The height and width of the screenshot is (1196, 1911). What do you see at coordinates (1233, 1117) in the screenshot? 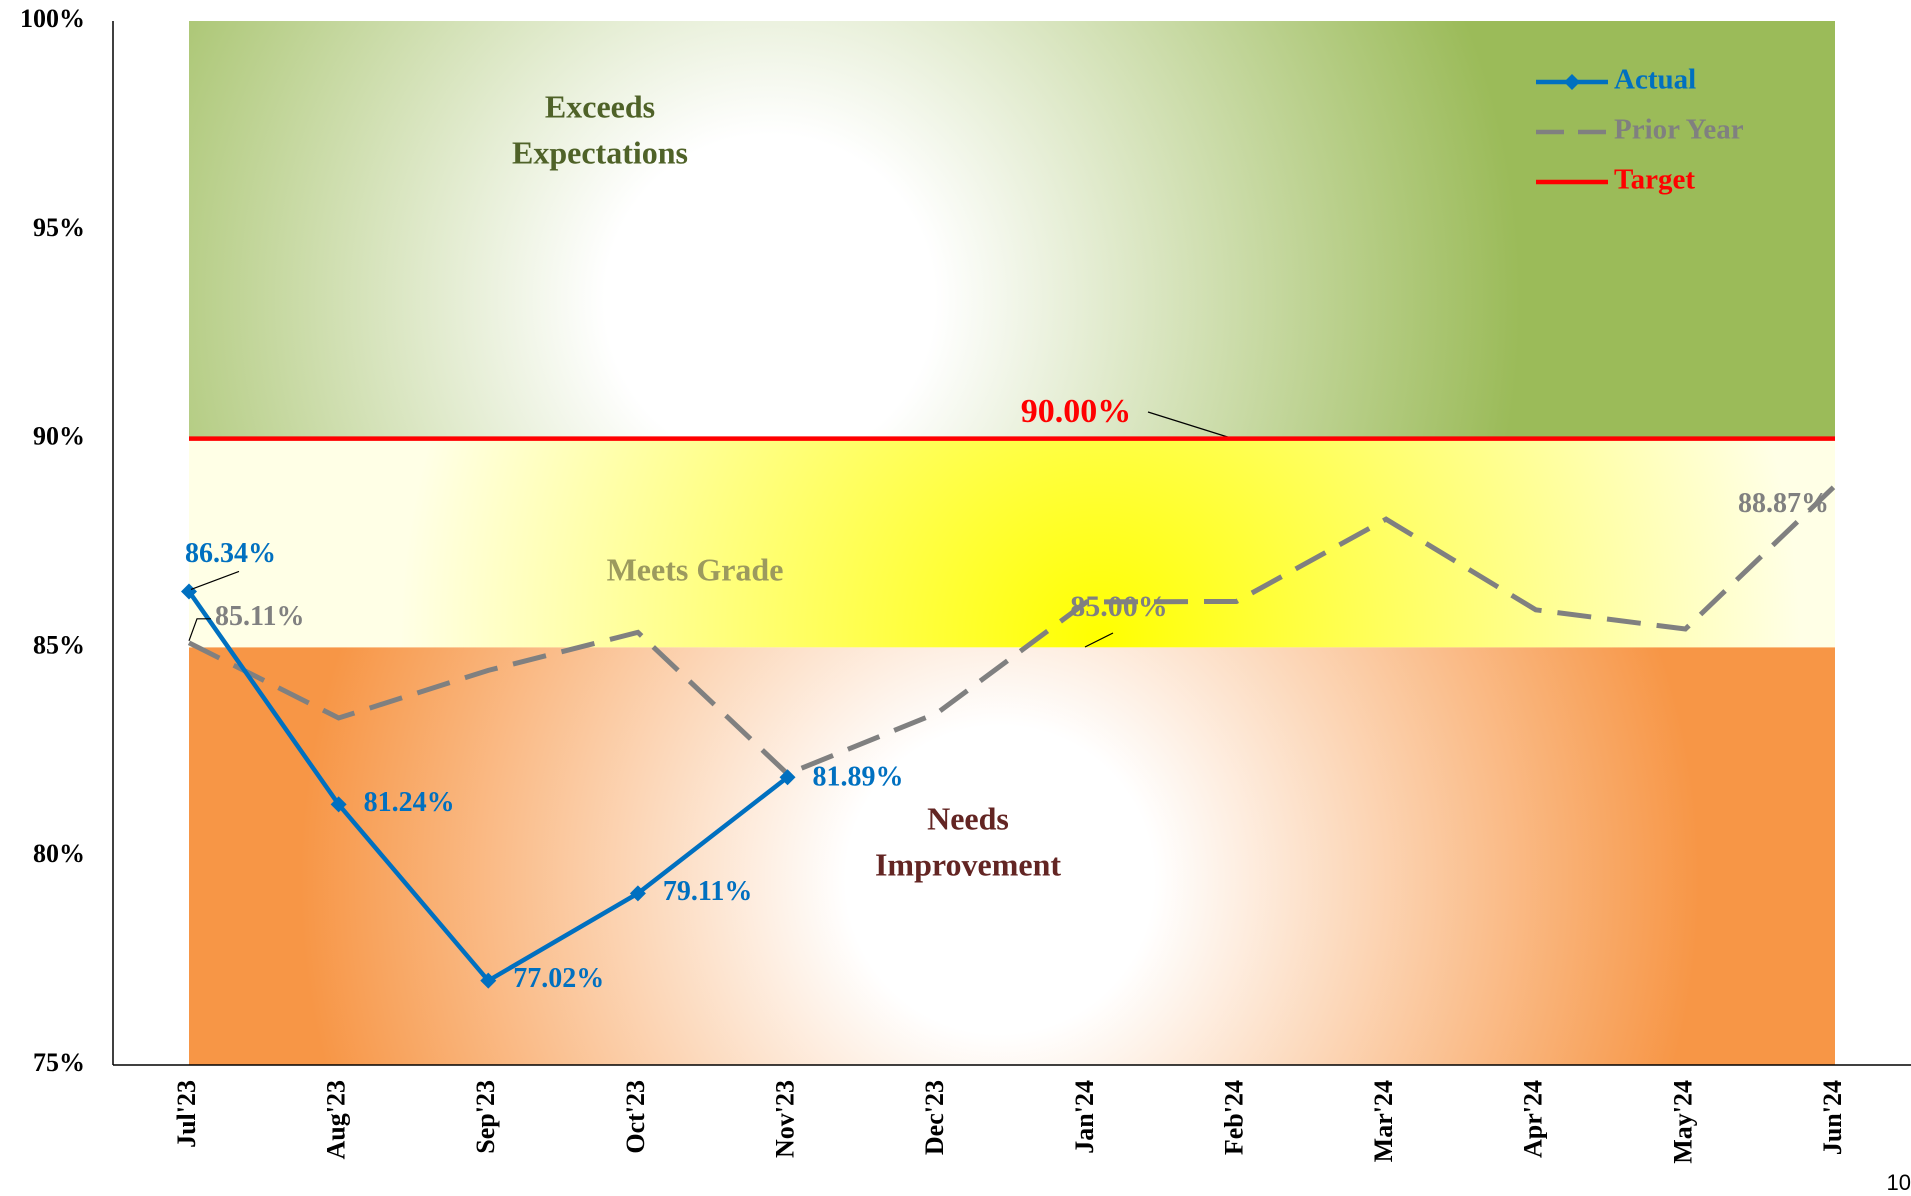
I see `x-tick-label: Feb'24` at bounding box center [1233, 1117].